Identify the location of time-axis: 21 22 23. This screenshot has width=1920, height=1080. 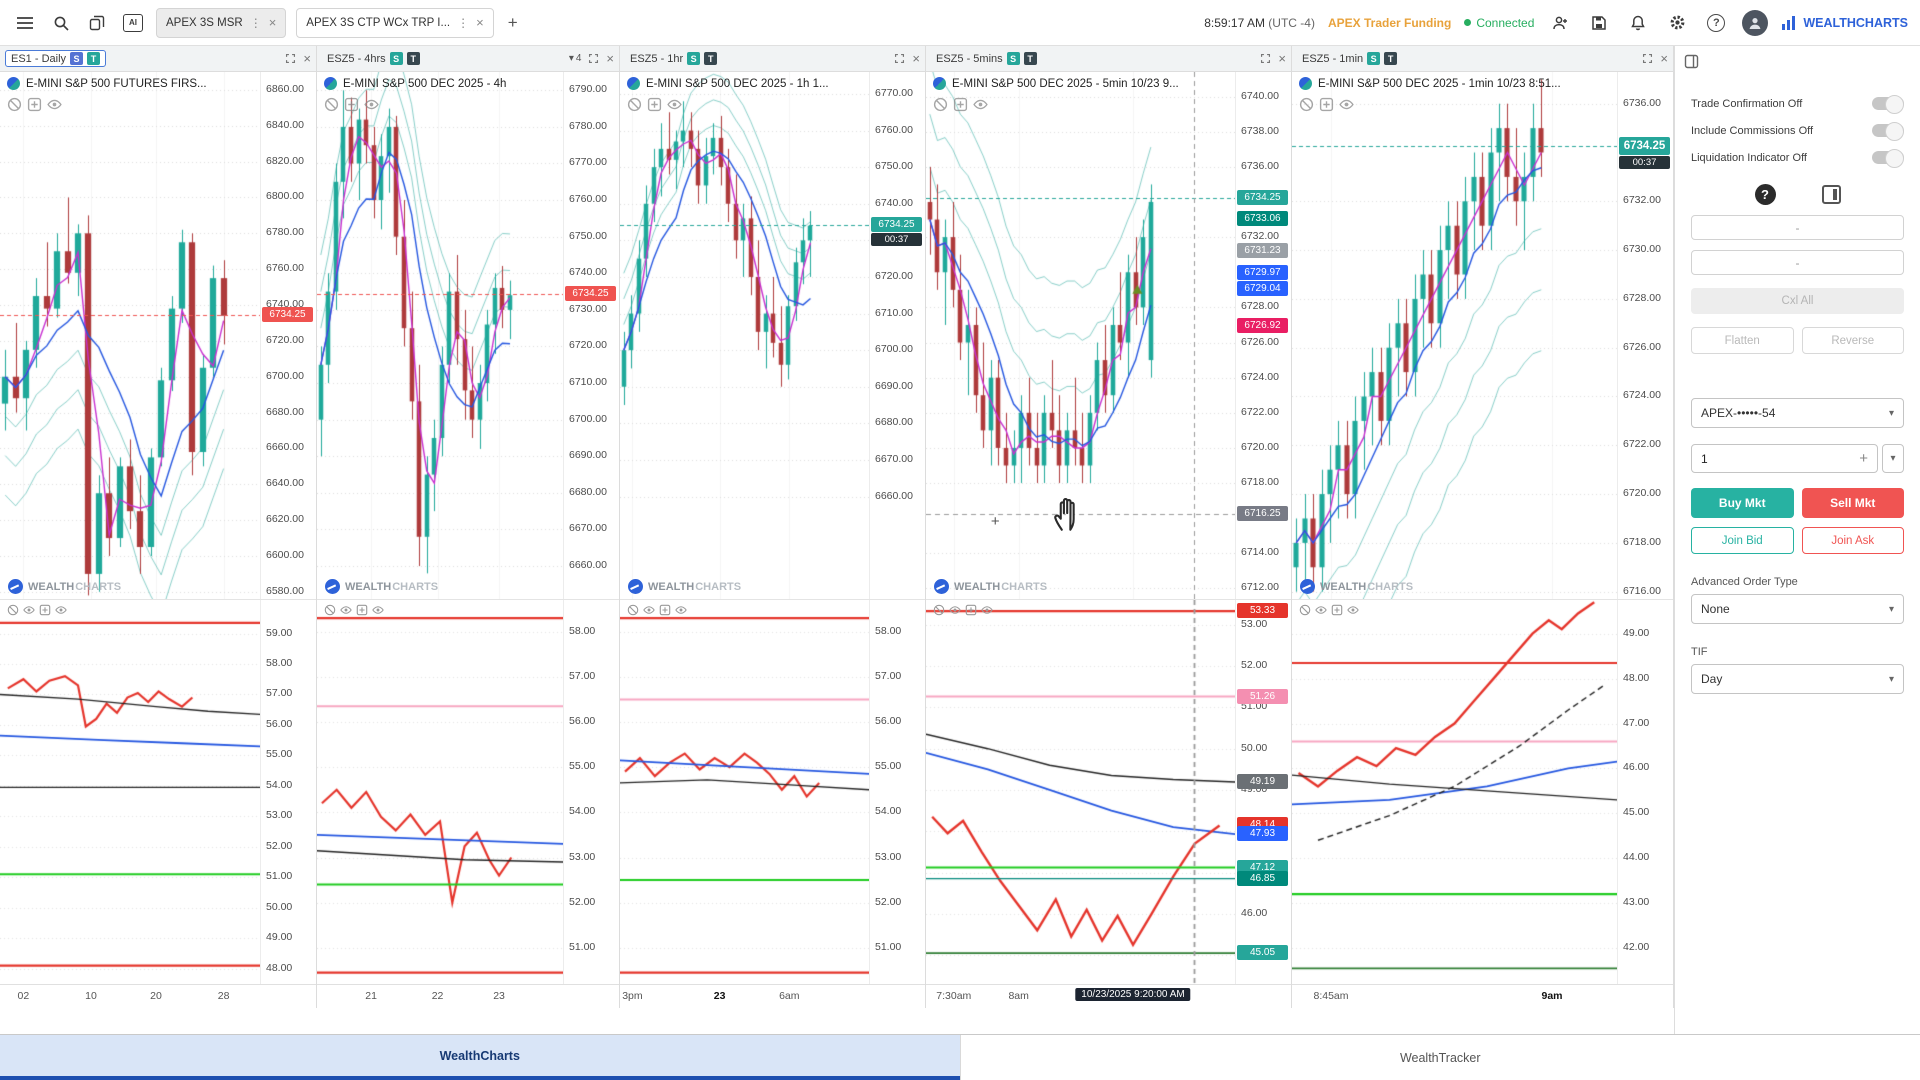
(468, 996).